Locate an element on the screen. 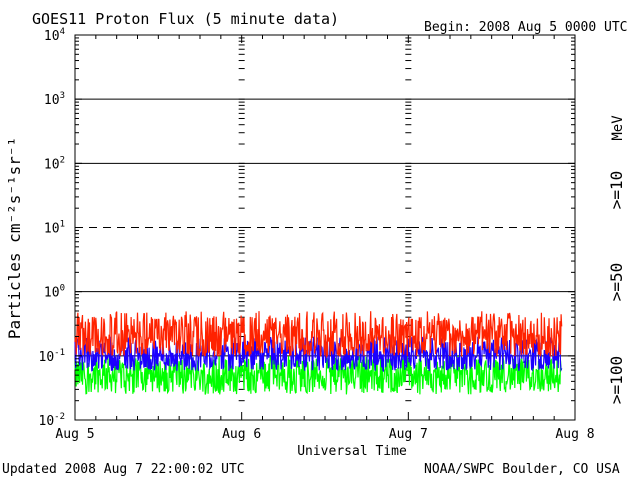  y-tick-label: 10⁰ is located at coordinates (54, 292).